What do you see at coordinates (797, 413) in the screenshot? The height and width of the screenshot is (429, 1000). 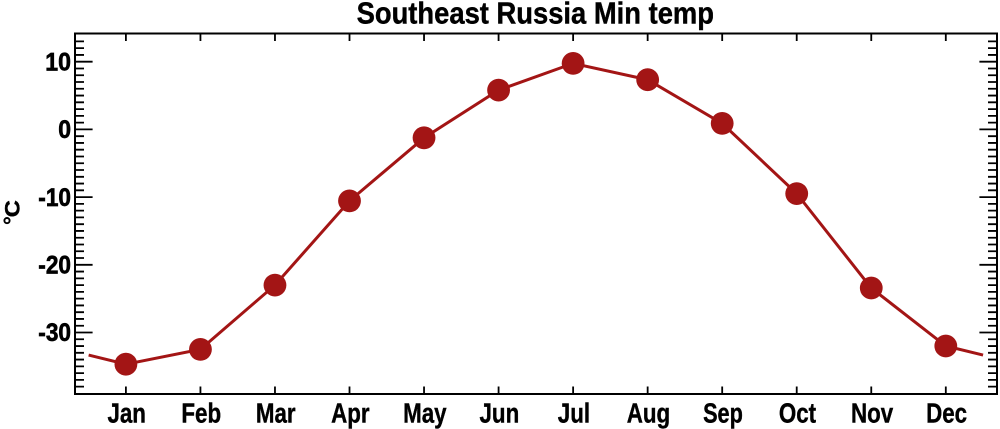 I see `svg-text: Oct` at bounding box center [797, 413].